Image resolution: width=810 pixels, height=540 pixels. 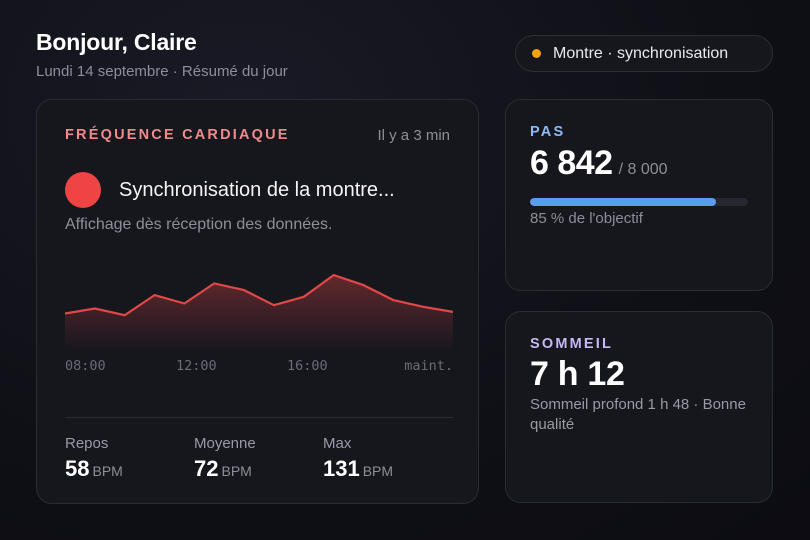 What do you see at coordinates (87, 443) in the screenshot?
I see `stat-label: Repos` at bounding box center [87, 443].